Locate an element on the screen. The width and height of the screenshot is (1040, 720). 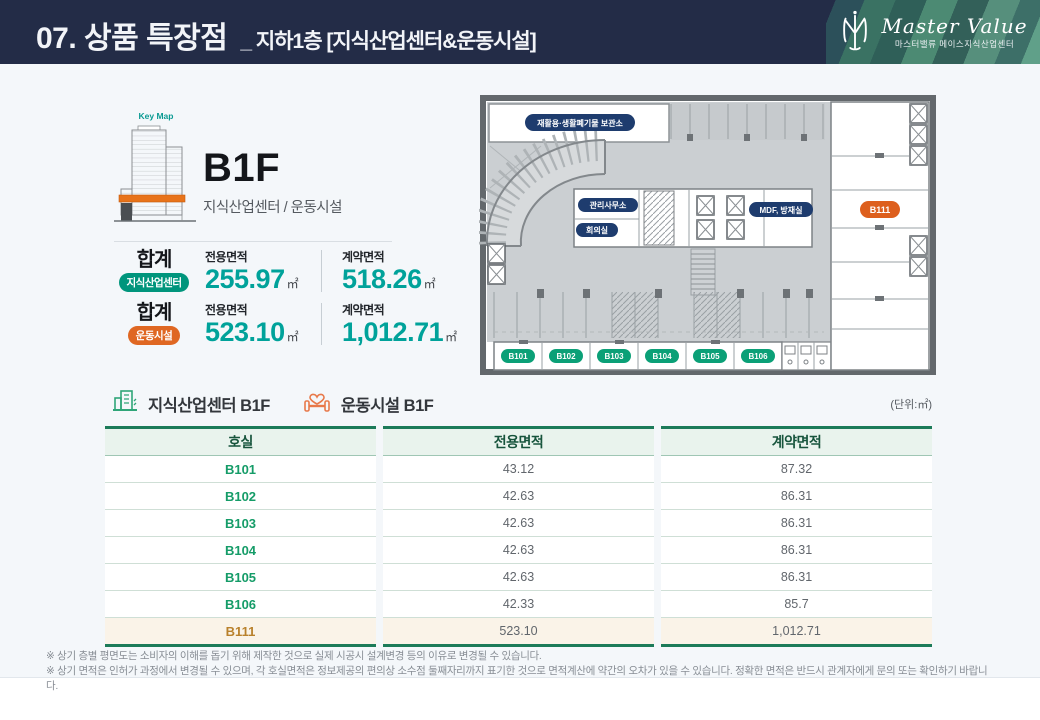
contract-area-group: 계약면적 518.26 ㎡ is located at coordinates (398, 271).